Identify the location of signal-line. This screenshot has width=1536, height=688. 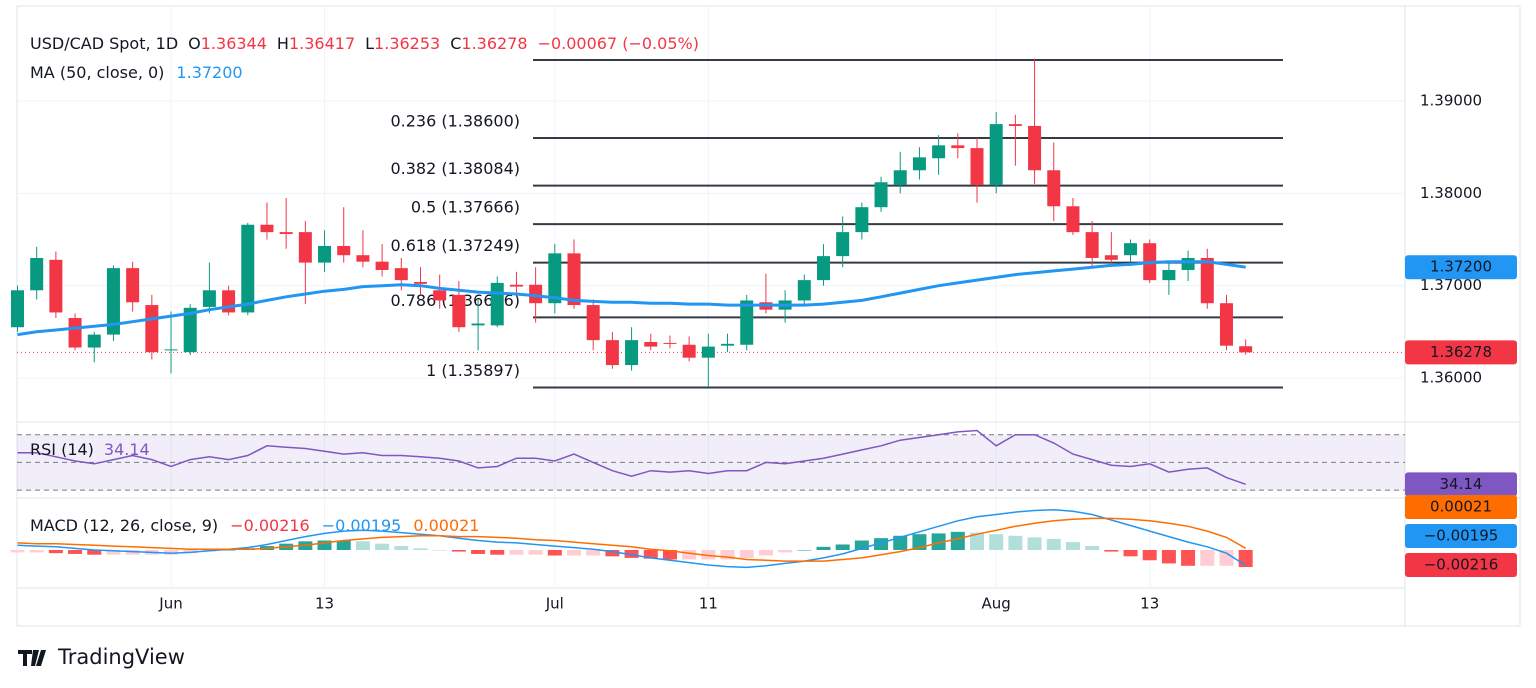
(632, 539).